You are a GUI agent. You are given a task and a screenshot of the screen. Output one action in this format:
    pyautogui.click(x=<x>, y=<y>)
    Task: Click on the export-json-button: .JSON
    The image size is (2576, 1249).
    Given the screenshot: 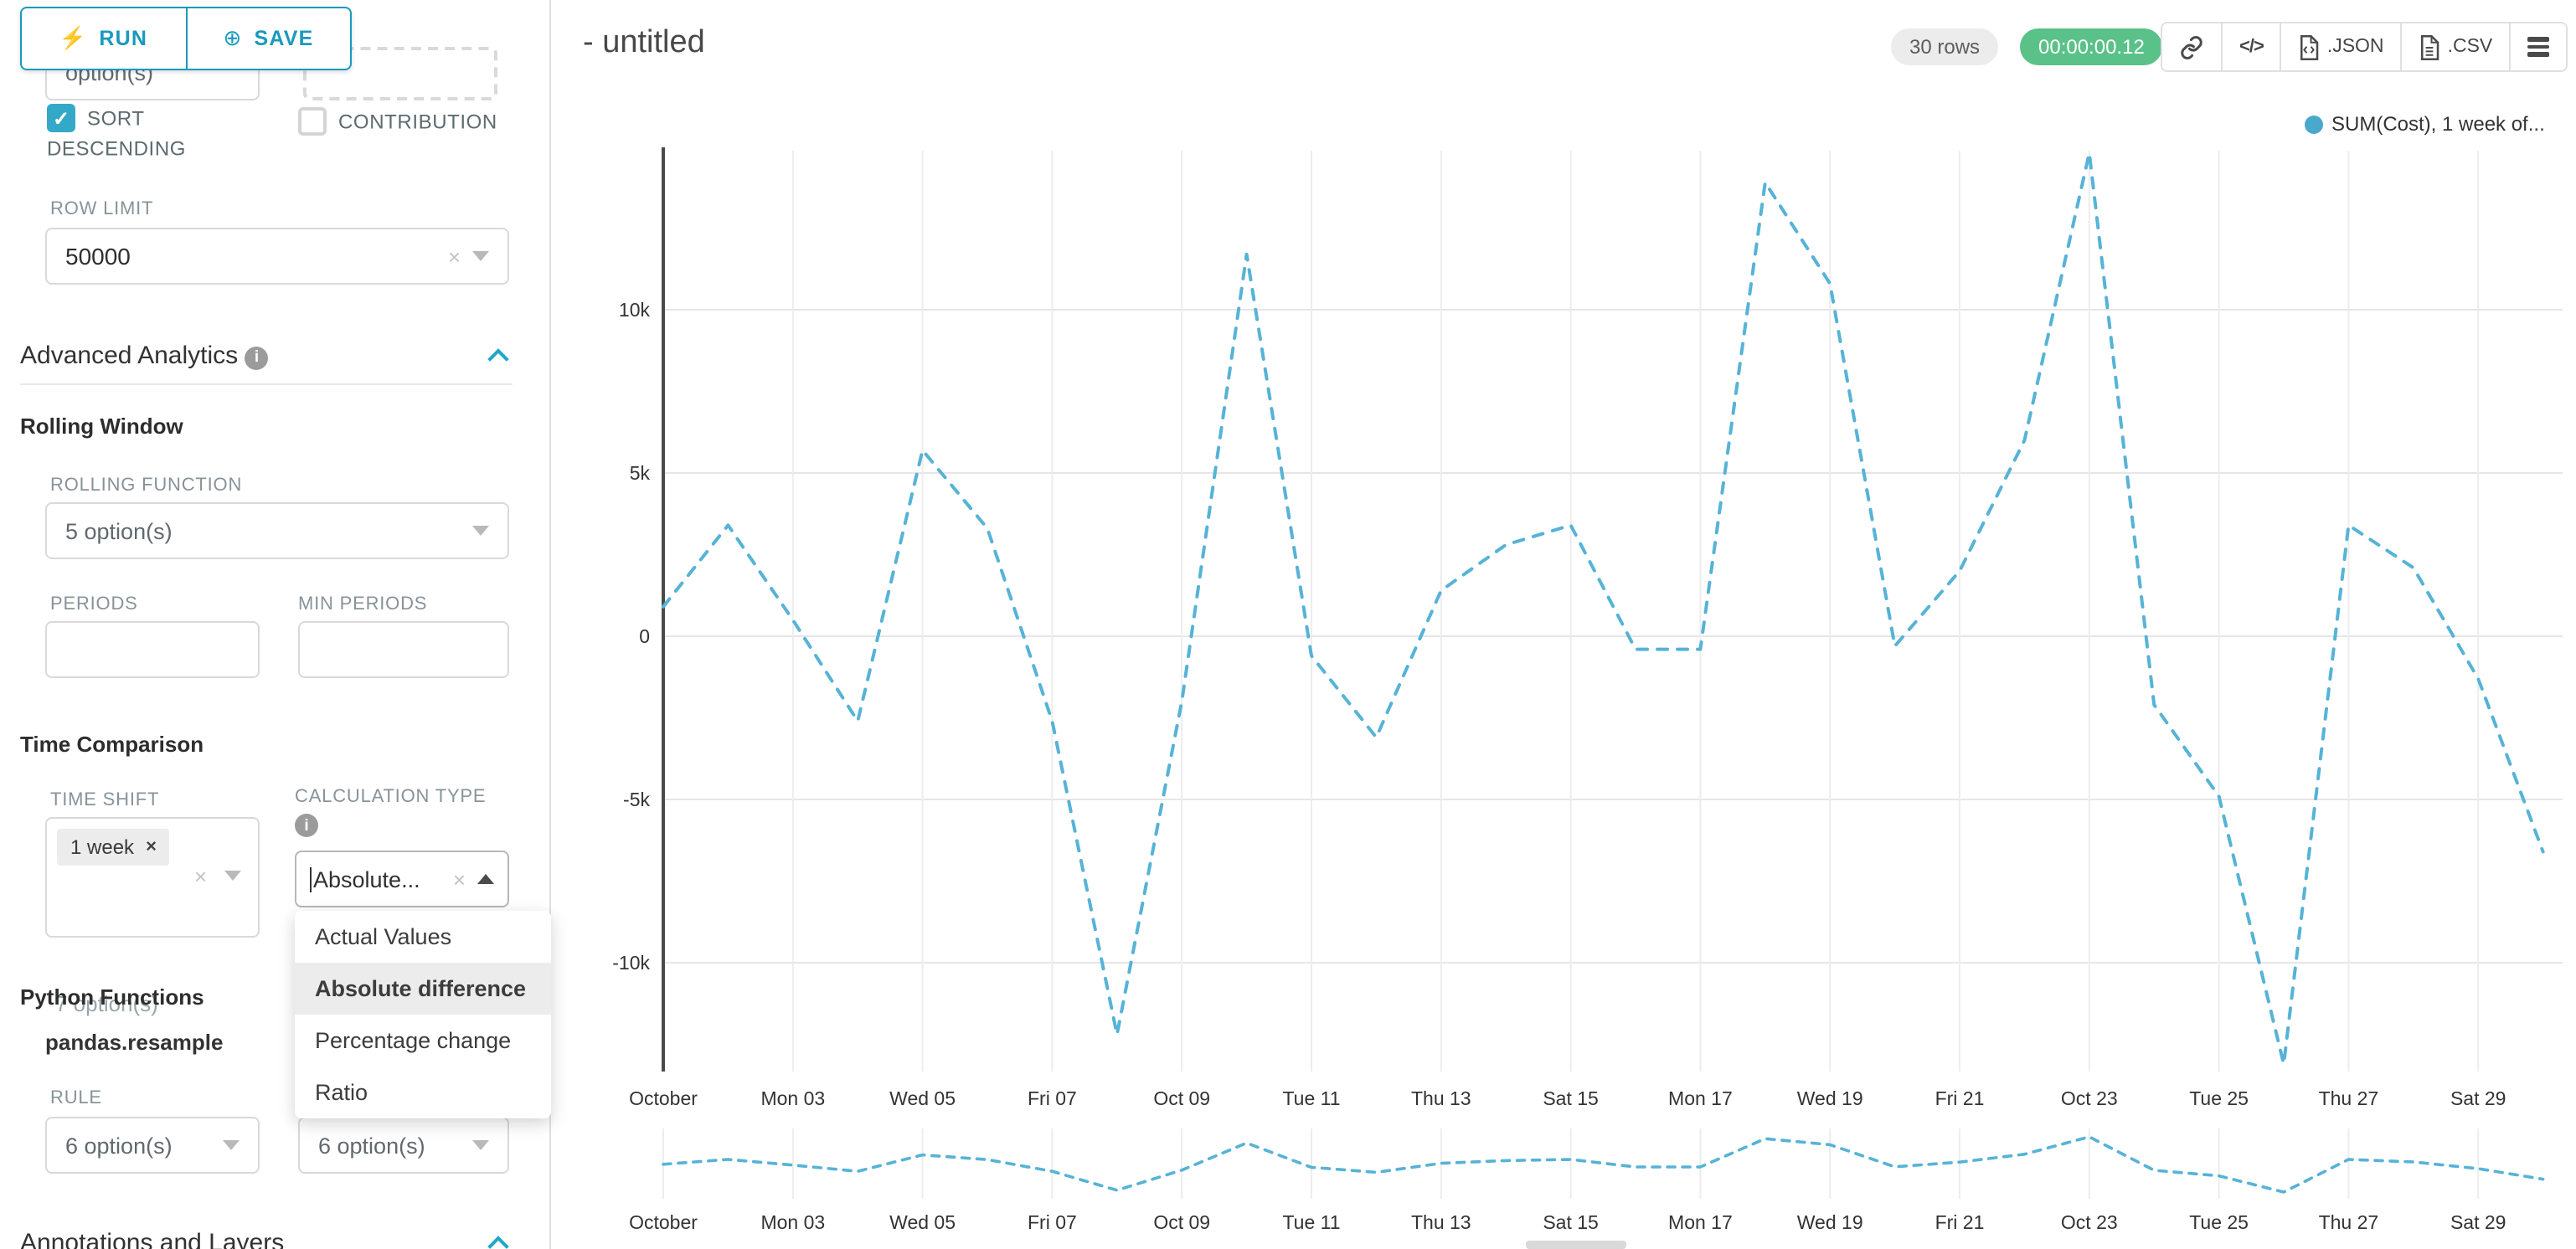 What is the action you would take?
    pyautogui.click(x=2340, y=46)
    